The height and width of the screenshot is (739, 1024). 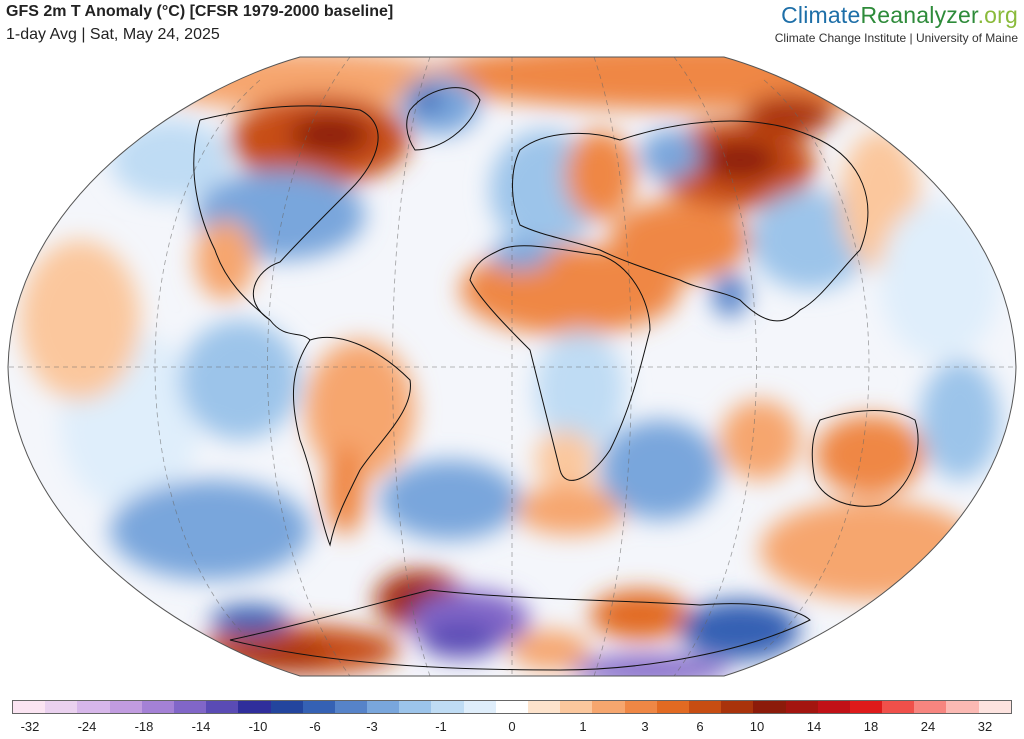 I want to click on colorbar-tick-label: -14, so click(x=201, y=726).